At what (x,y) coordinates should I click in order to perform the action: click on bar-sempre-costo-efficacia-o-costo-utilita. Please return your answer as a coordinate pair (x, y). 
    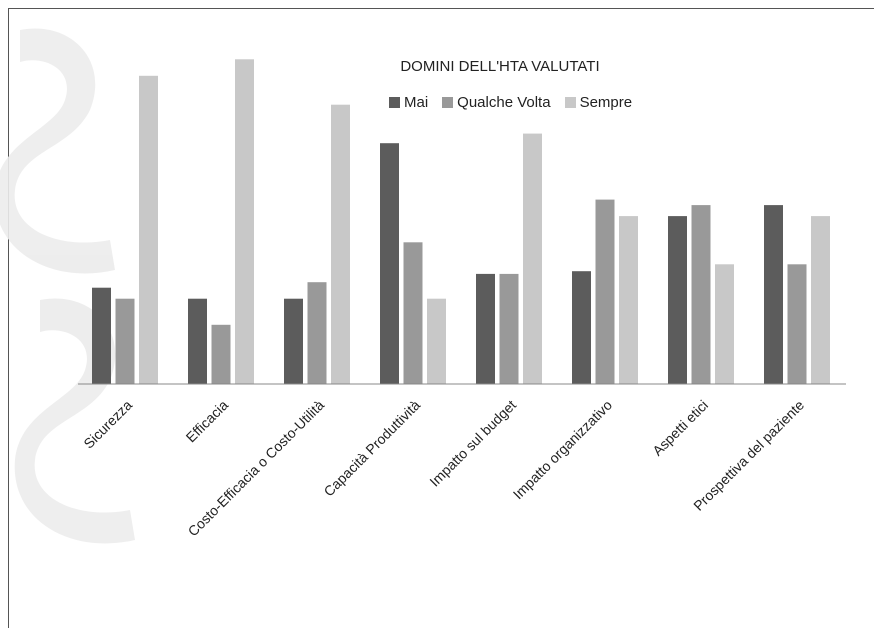
    Looking at the image, I should click on (340, 244).